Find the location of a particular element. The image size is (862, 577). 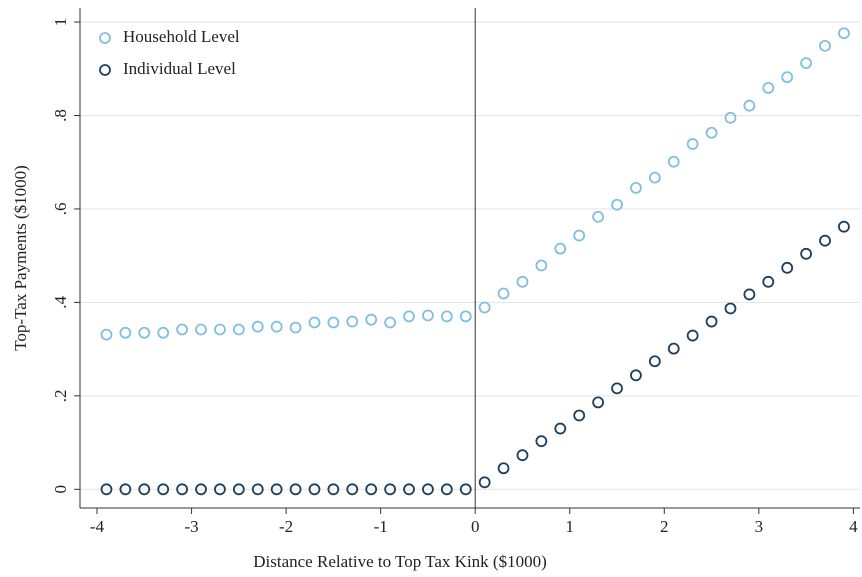

y-tick-label: 0 is located at coordinates (60, 489).